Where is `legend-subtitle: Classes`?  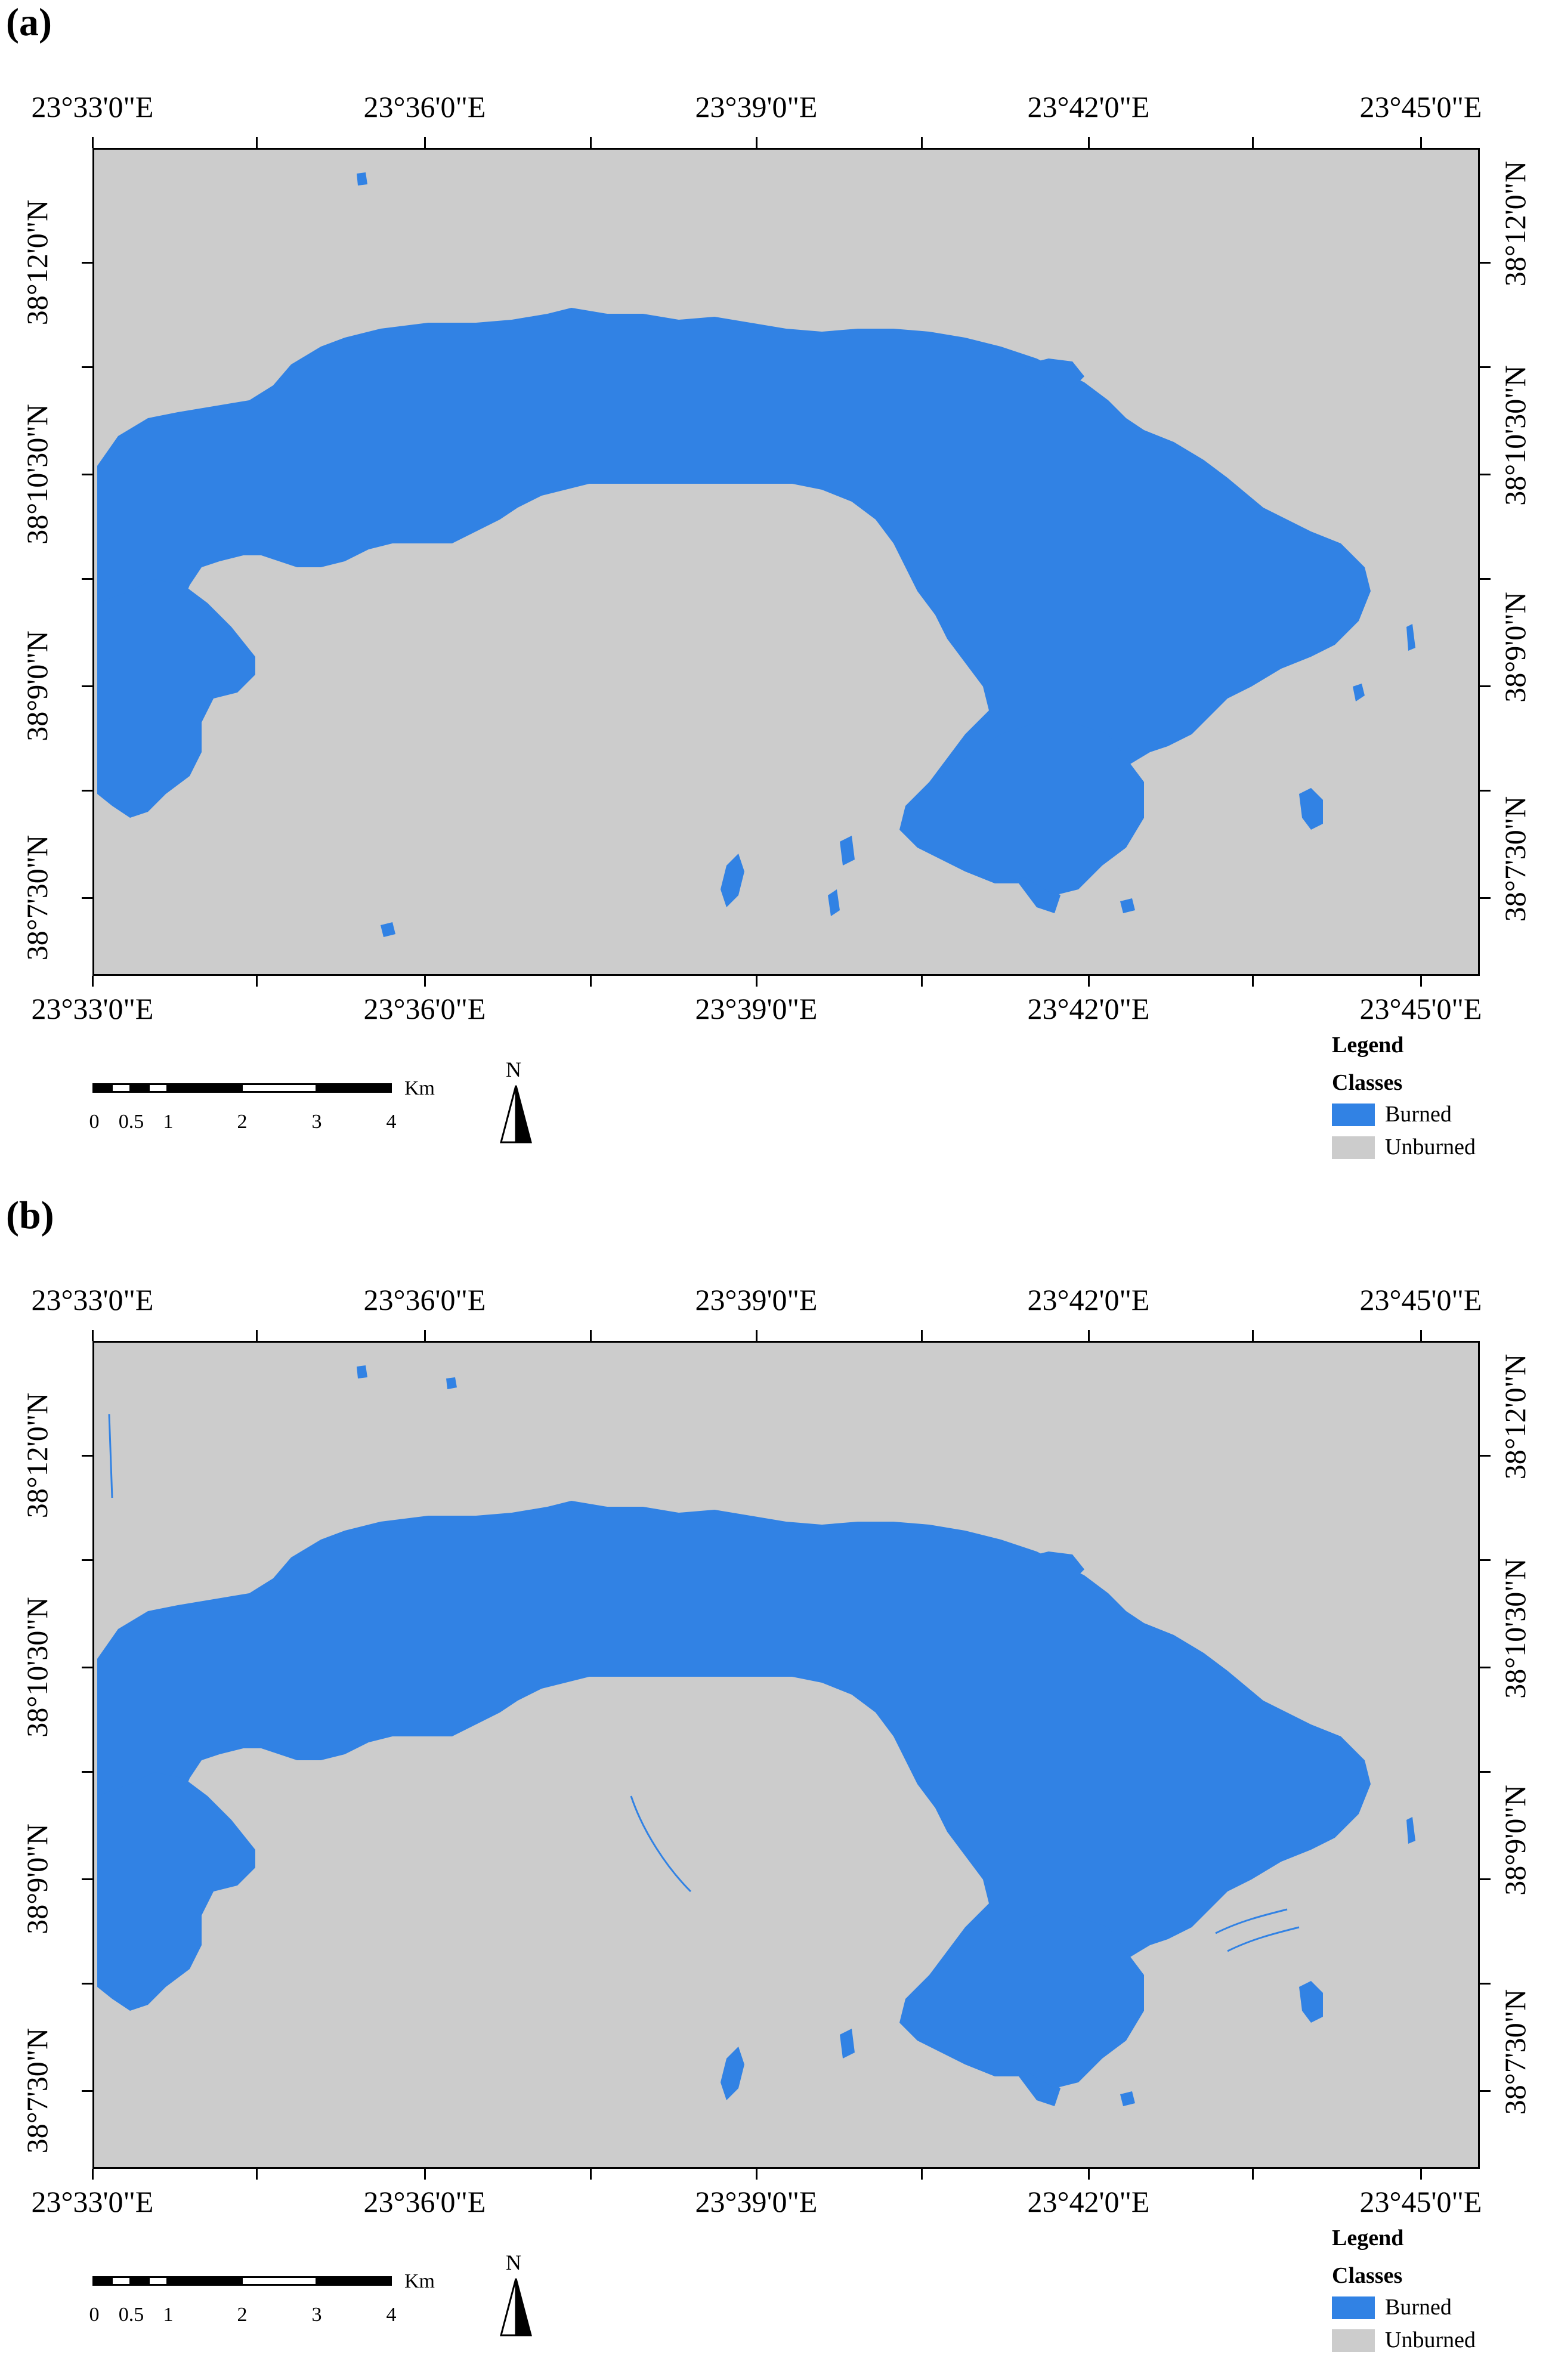 legend-subtitle: Classes is located at coordinates (1367, 2275).